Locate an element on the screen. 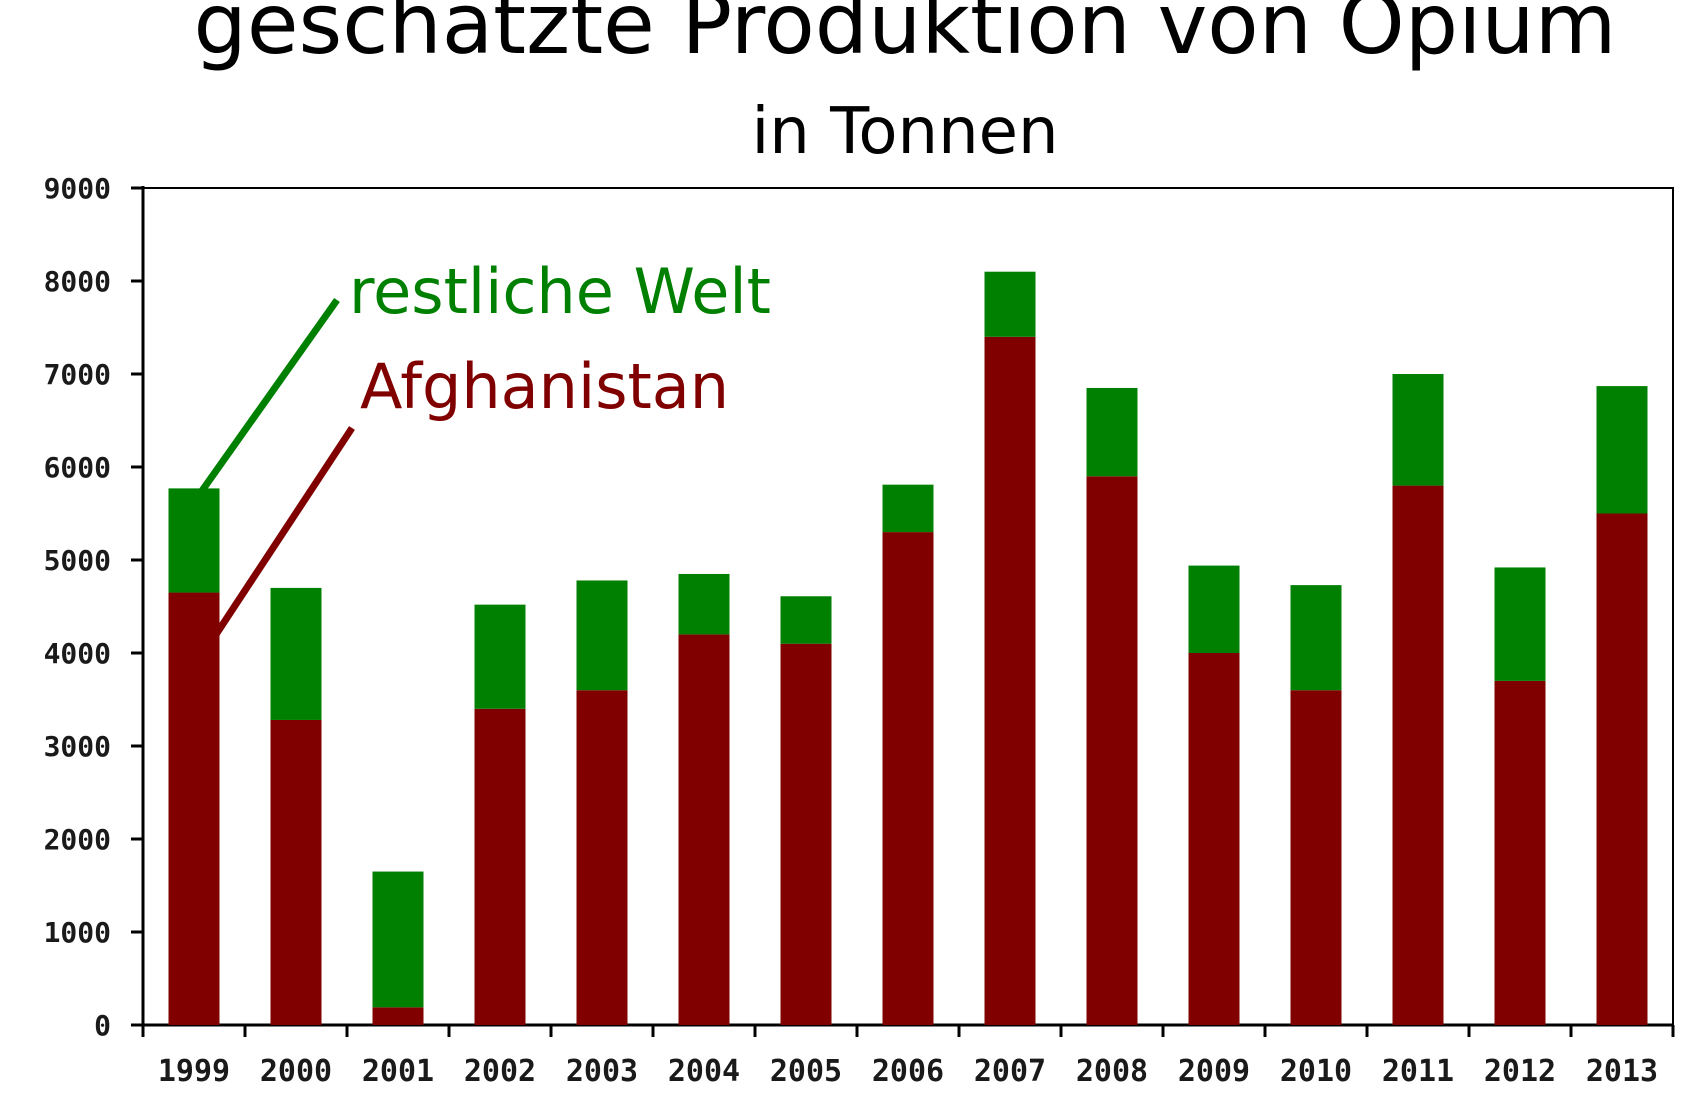 The image size is (1695, 1097). x-tick-label: 2006 is located at coordinates (908, 1071).